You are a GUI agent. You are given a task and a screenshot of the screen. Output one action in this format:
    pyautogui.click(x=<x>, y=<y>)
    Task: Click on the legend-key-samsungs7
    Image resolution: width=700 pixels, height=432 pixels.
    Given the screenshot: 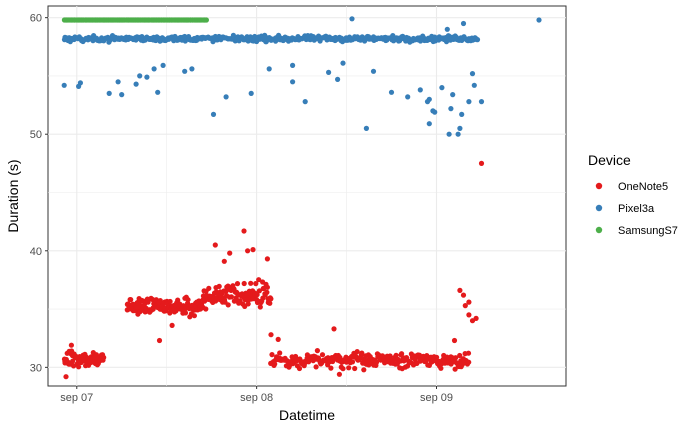 What is the action you would take?
    pyautogui.click(x=599, y=230)
    